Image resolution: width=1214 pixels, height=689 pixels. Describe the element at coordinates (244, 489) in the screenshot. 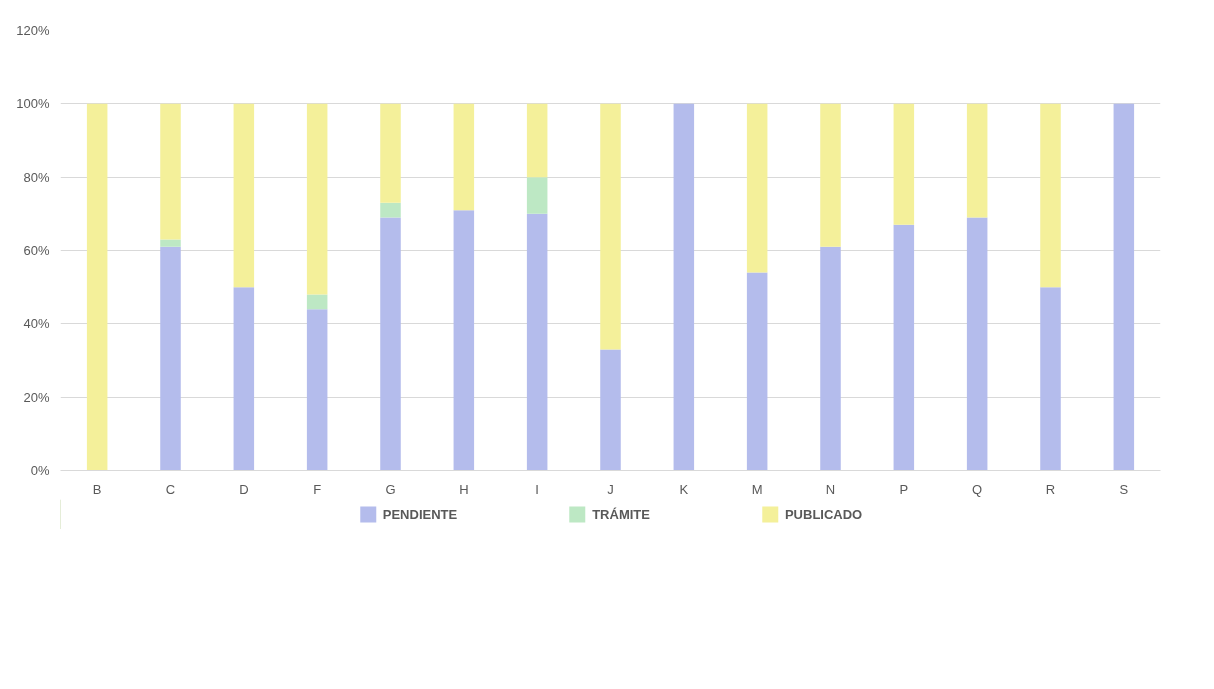

I see `x-tick-label: D` at that location.